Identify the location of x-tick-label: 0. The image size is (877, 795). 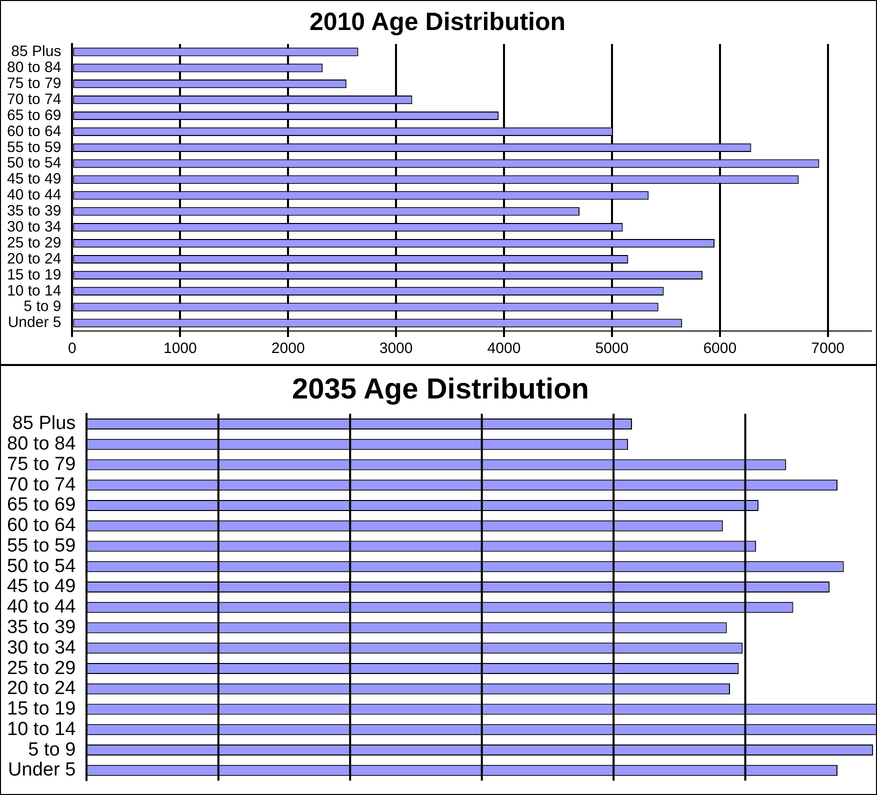
(72, 349).